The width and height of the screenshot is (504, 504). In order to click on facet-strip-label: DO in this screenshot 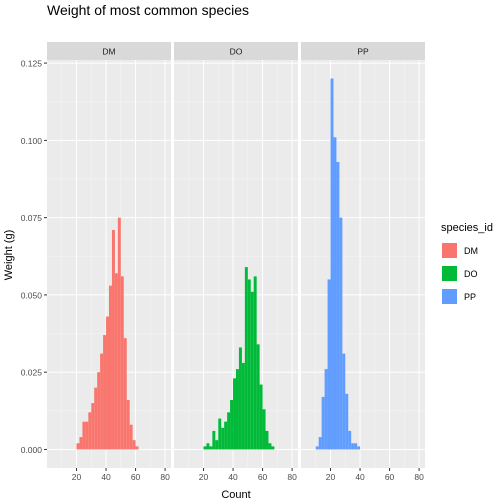, I will do `click(236, 52)`.